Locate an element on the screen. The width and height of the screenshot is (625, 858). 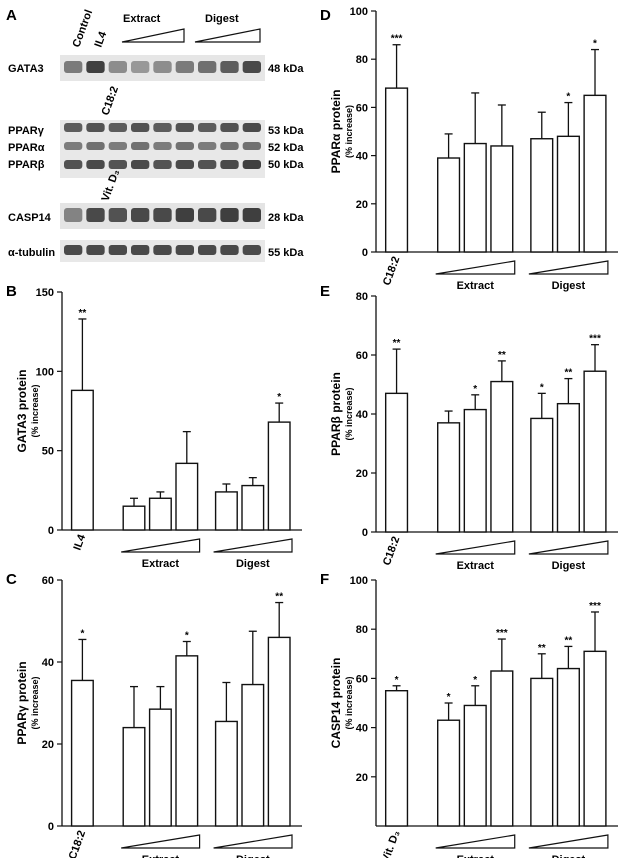
chart-f-group-label: Digest is located at coordinates (569, 856).